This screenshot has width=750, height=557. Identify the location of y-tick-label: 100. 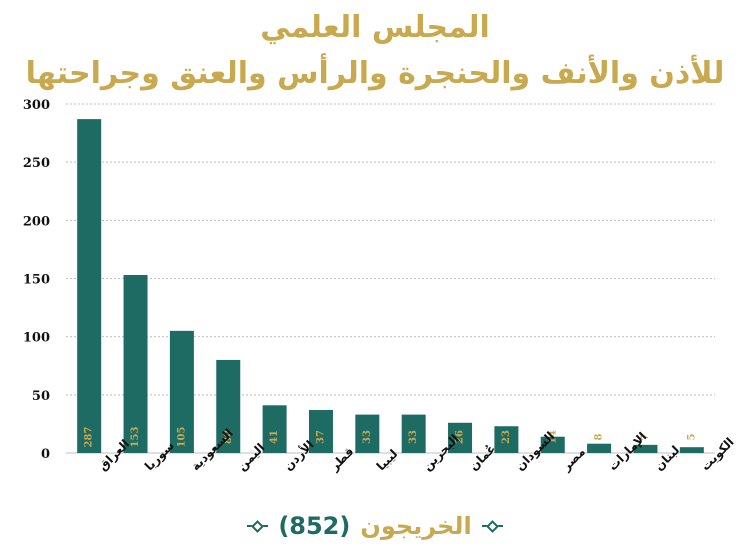
(36, 338).